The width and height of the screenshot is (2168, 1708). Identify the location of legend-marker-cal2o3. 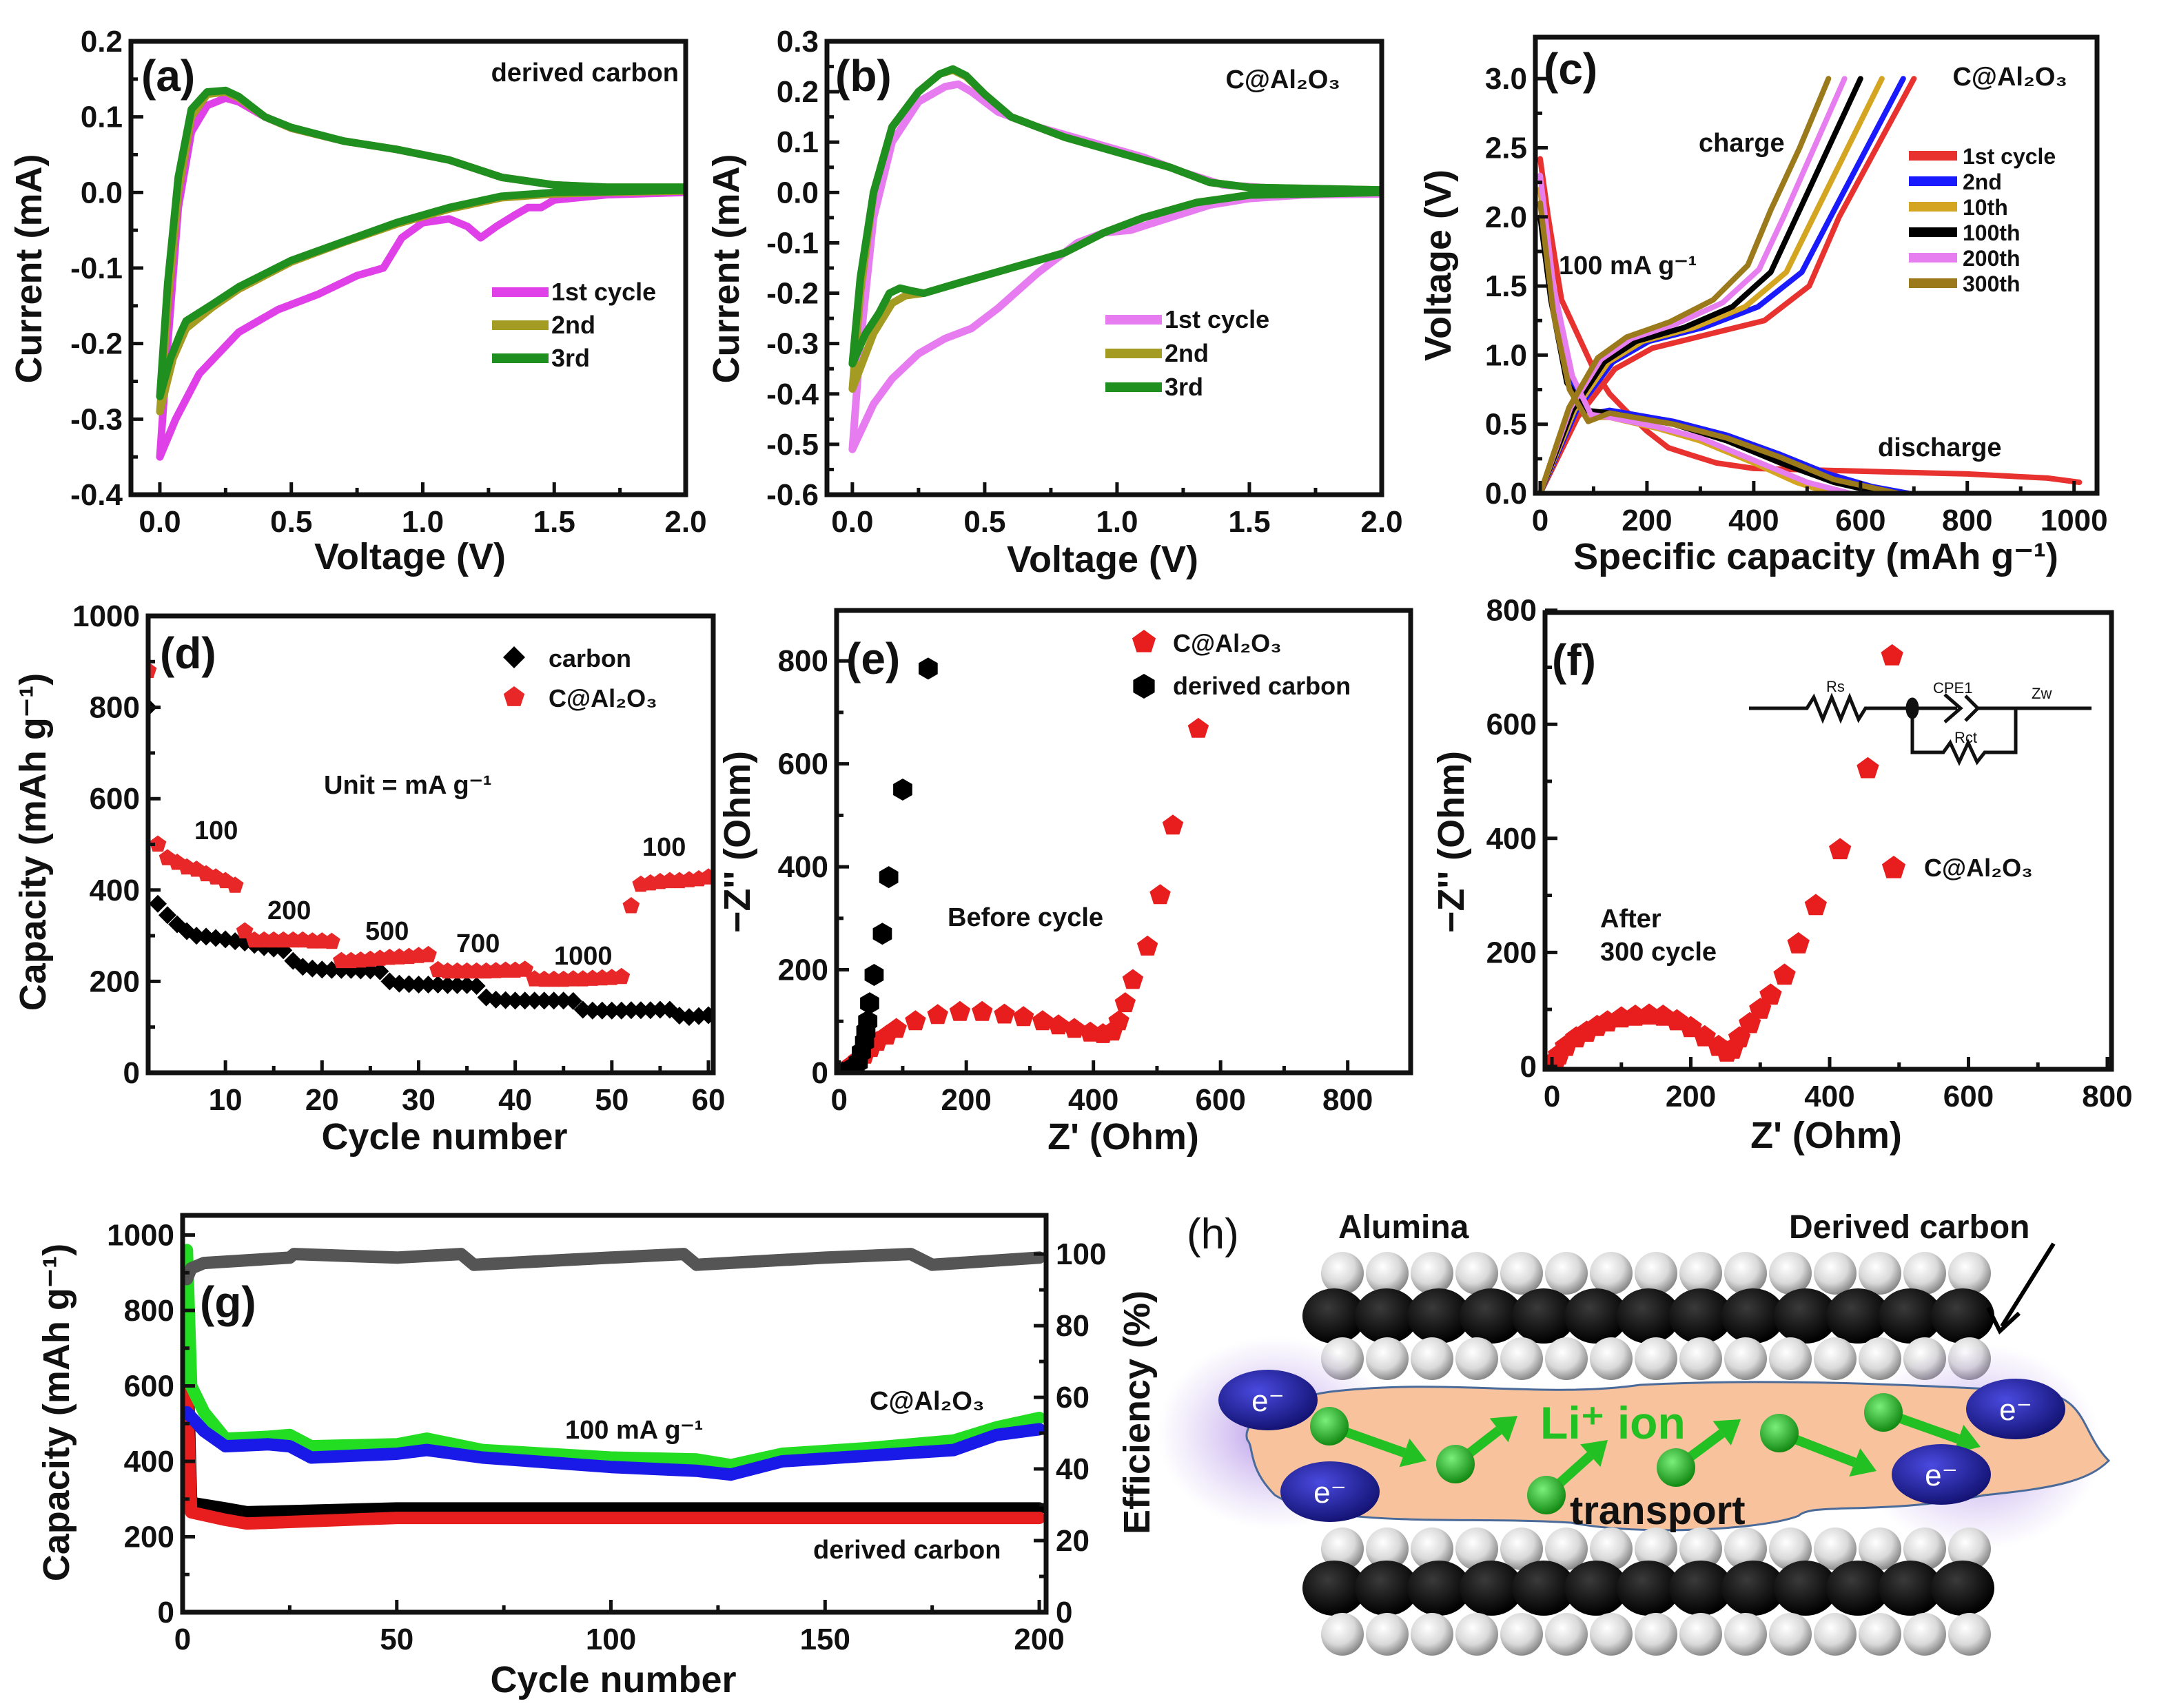
(514, 696).